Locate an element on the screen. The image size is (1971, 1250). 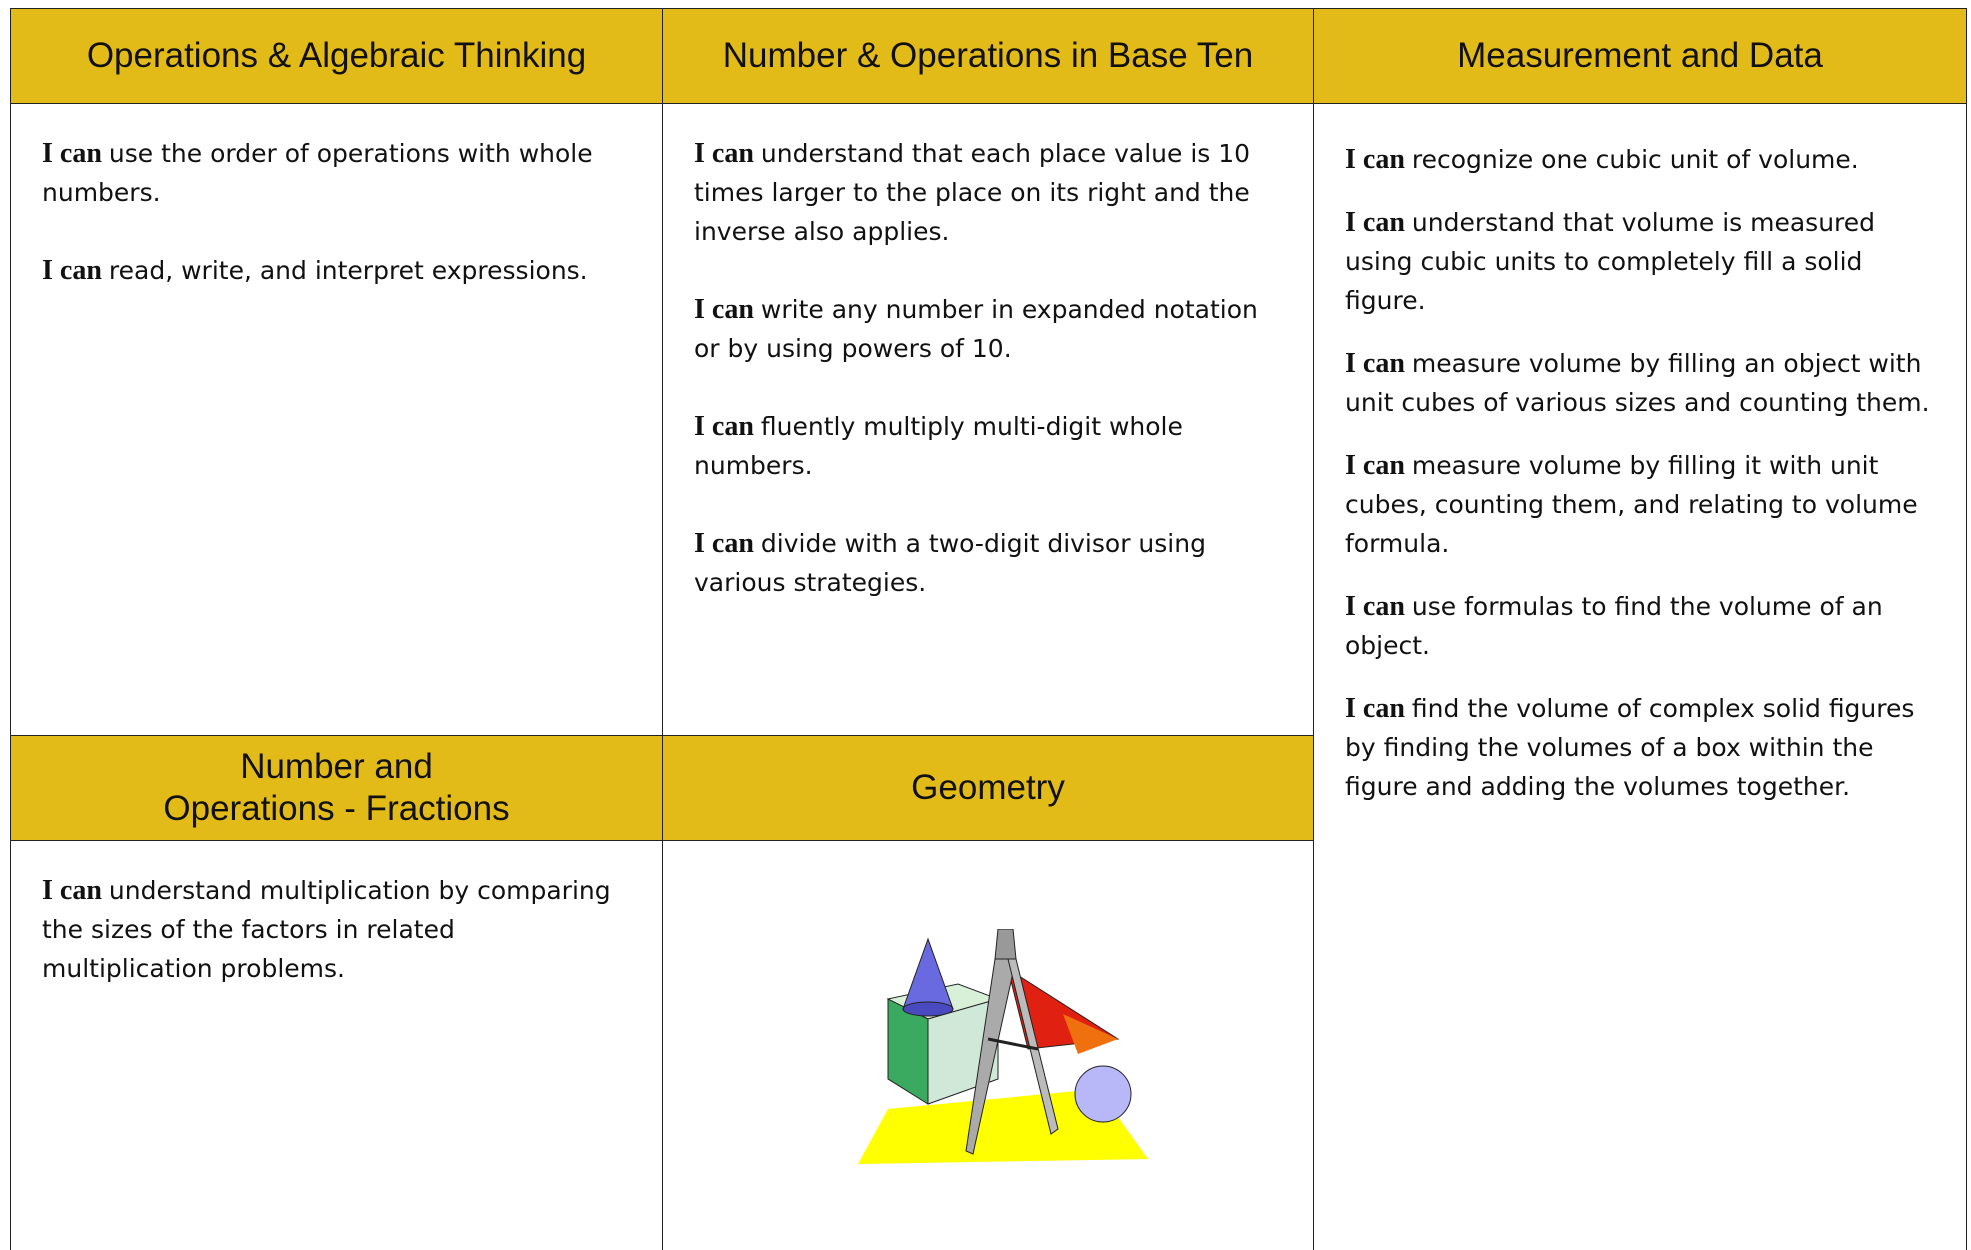
statement-text: recognize one cubic unit of volume. is located at coordinates (1635, 159).